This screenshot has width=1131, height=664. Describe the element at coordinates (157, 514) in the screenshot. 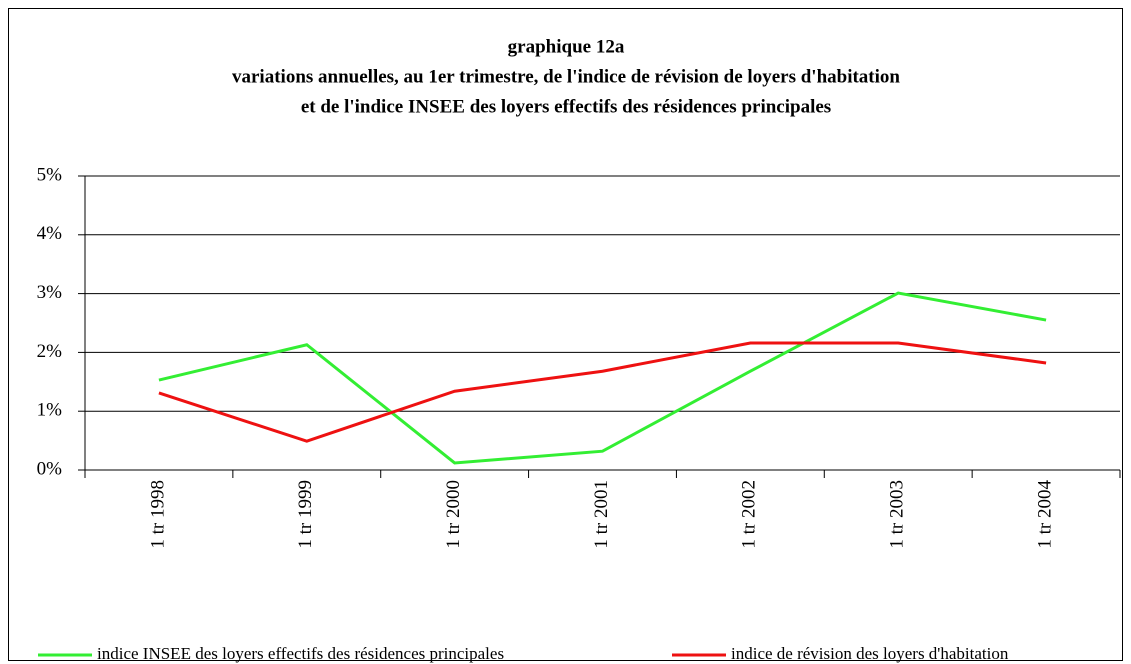

I see `x-tick-label: 1 tr 1998` at that location.